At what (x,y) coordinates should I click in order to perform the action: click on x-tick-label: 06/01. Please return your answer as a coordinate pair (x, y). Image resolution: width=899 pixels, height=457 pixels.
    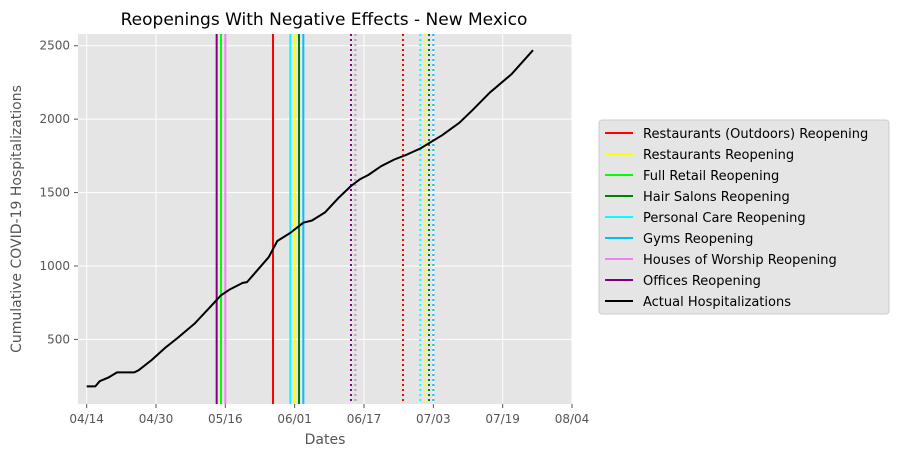
    Looking at the image, I should click on (294, 419).